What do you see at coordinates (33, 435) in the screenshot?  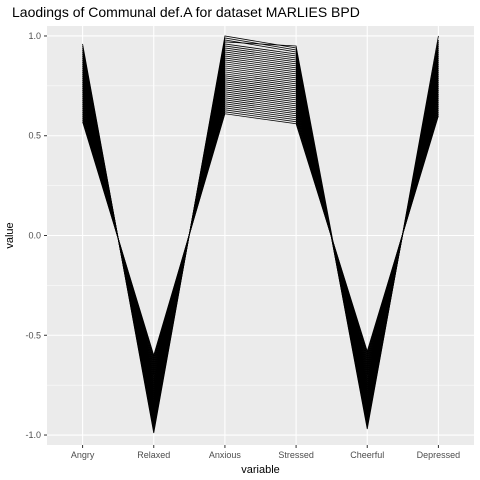 I see `y-tick-label: -1.0` at bounding box center [33, 435].